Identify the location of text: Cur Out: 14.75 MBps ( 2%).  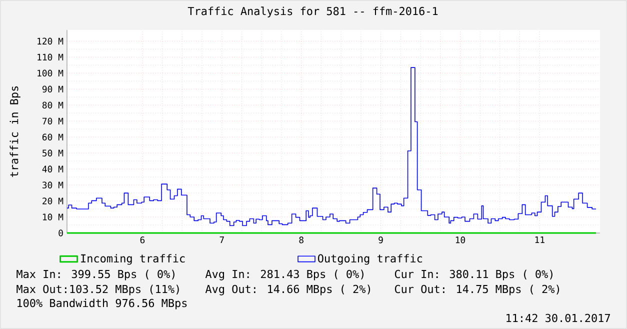
(477, 290).